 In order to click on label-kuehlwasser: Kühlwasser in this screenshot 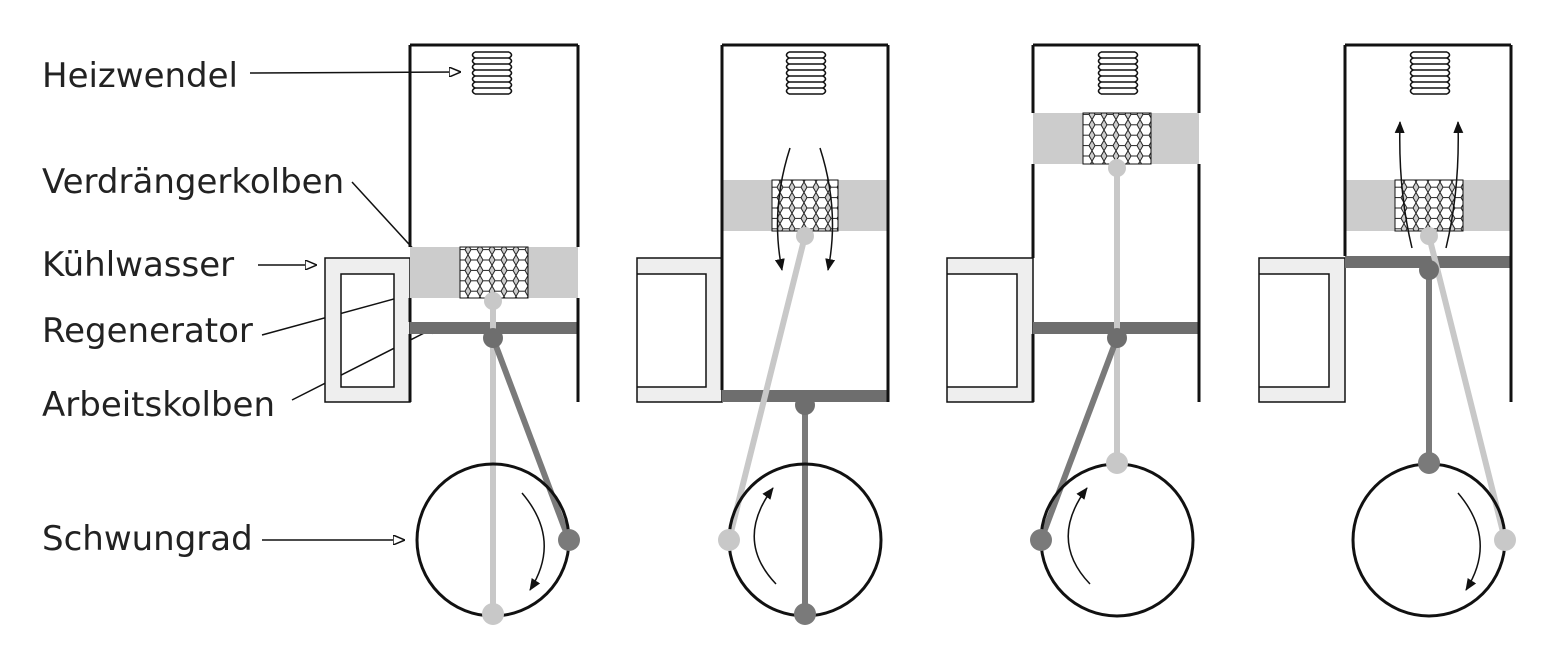, I will do `click(138, 265)`.